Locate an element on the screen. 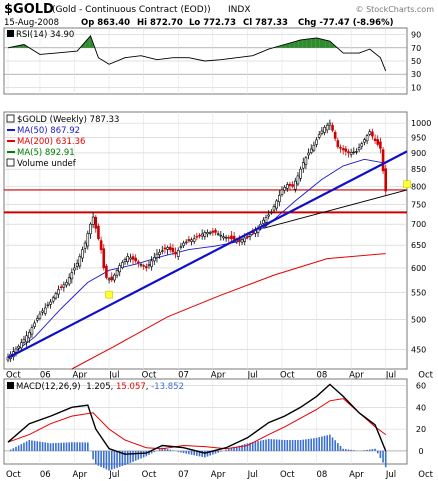  symbol-title: $GOLD is located at coordinates (29, 9).